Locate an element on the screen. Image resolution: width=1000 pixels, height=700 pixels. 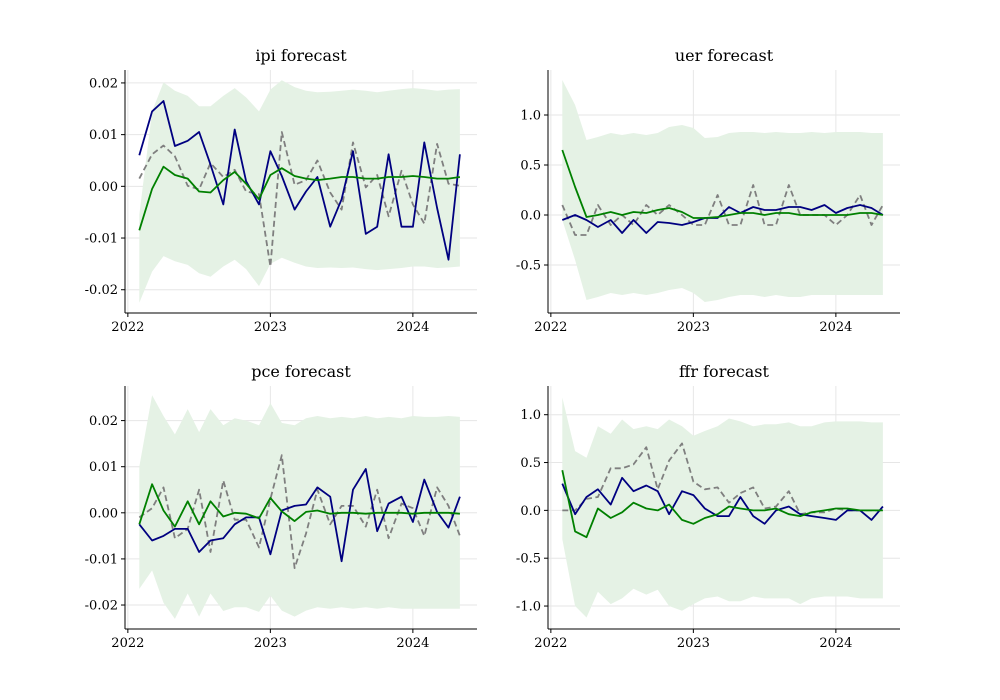
ffr-forecast-line is located at coordinates (722, 500).